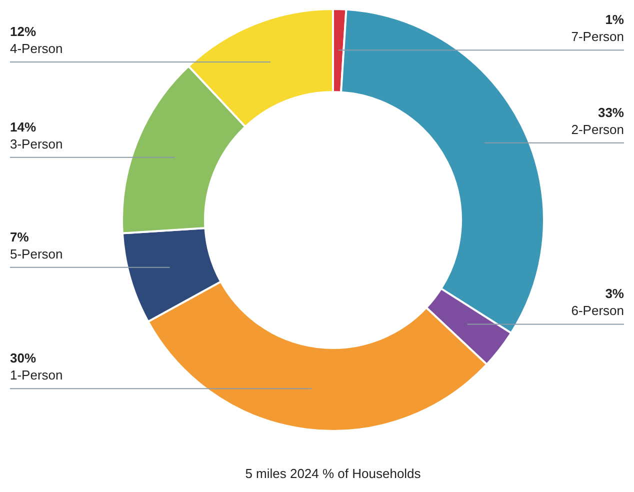 The height and width of the screenshot is (492, 634). I want to click on text: 5 miles 2024 % of Households, so click(333, 473).